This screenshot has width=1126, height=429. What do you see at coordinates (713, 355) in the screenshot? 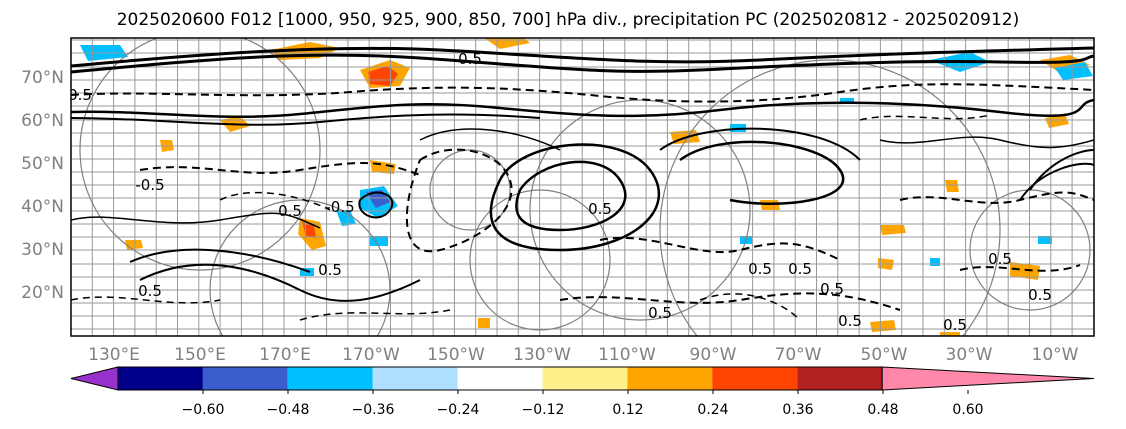
I see `longitude-label: 90°W` at bounding box center [713, 355].